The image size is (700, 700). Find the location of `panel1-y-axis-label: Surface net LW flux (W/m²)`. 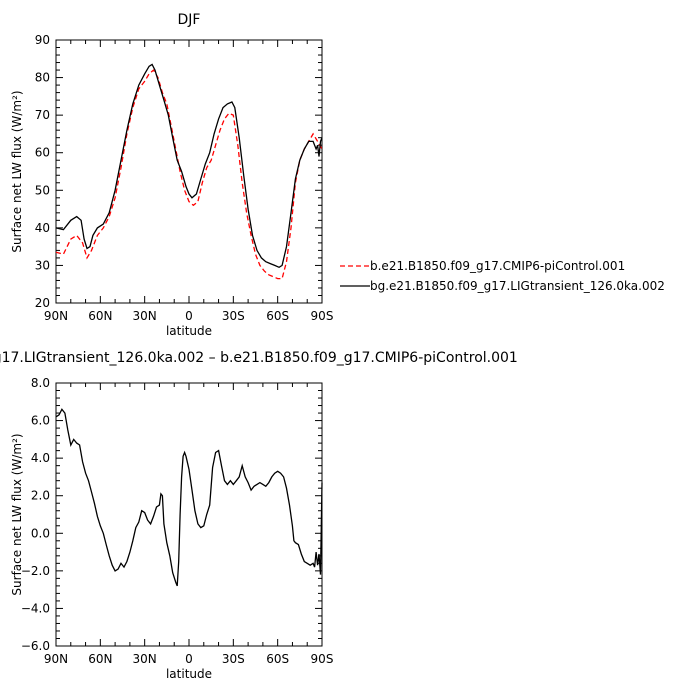

panel1-y-axis-label: Surface net LW flux (W/m²) is located at coordinates (17, 171).